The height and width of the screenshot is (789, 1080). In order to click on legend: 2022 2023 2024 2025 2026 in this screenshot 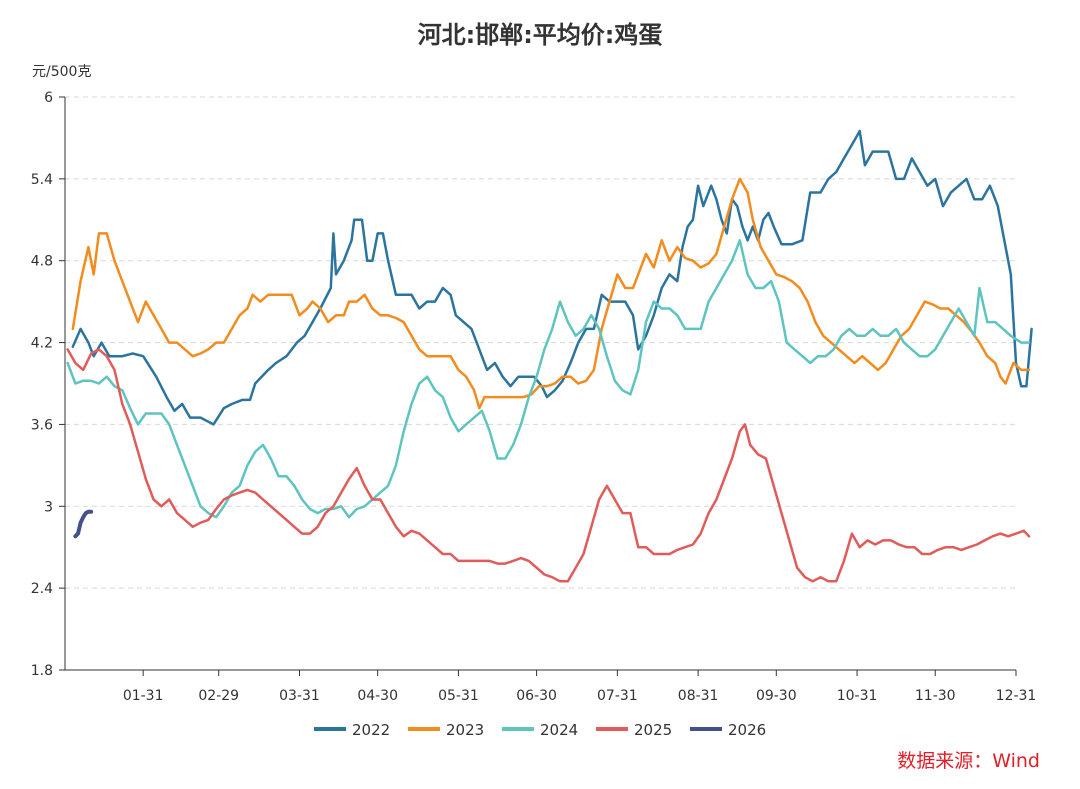, I will do `click(540, 730)`.